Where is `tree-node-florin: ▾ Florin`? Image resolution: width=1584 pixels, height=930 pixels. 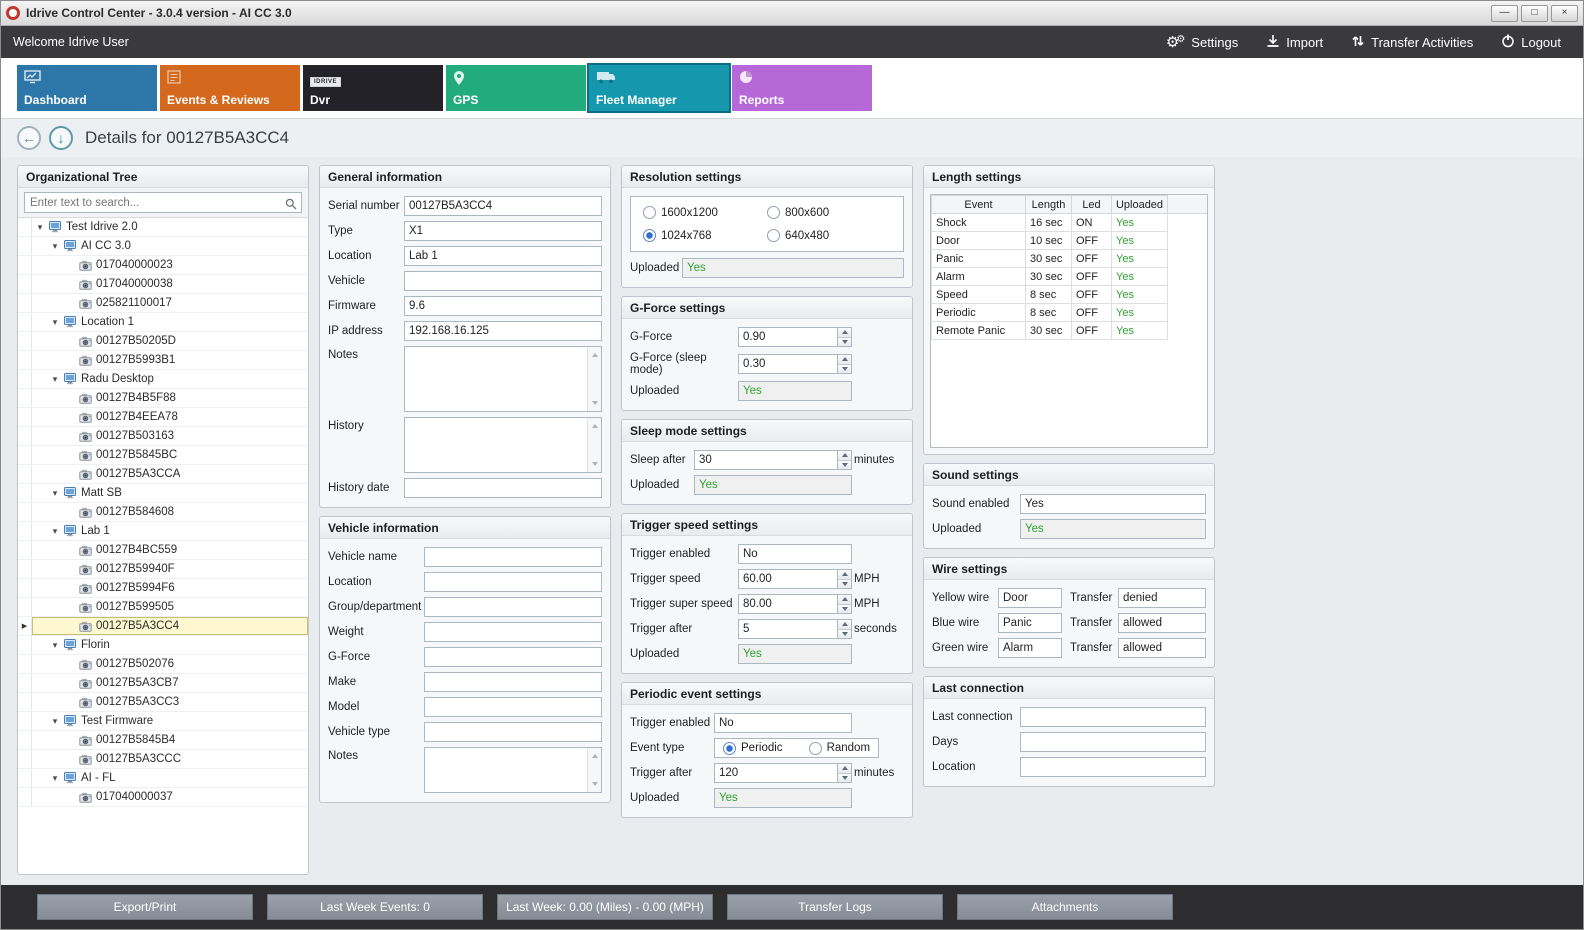
tree-node-florin: ▾ Florin is located at coordinates (163, 645).